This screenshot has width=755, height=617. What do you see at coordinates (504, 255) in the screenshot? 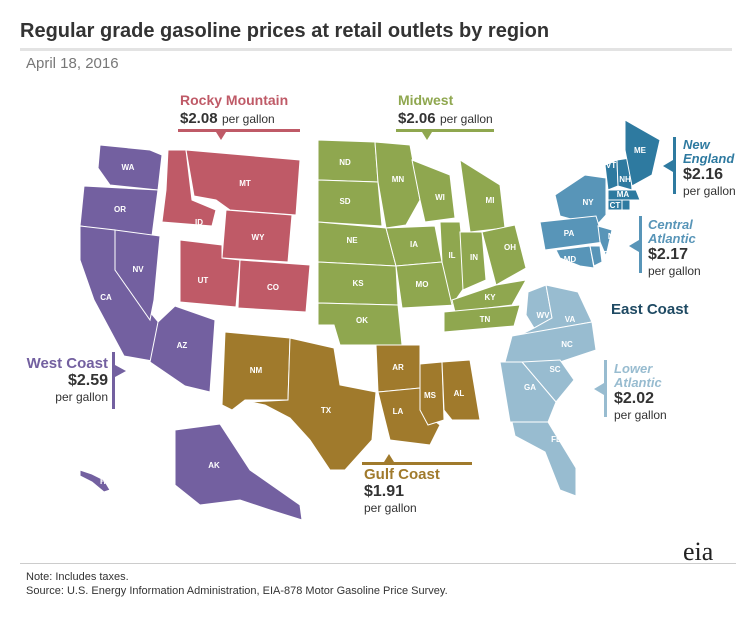
I see `state-OH` at bounding box center [504, 255].